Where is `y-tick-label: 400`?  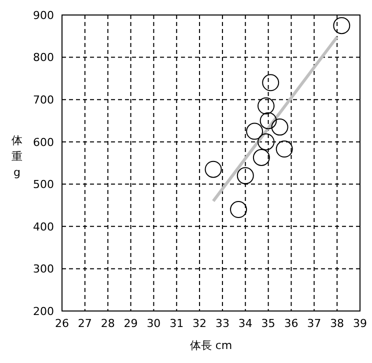
y-tick-label: 400 is located at coordinates (43, 227).